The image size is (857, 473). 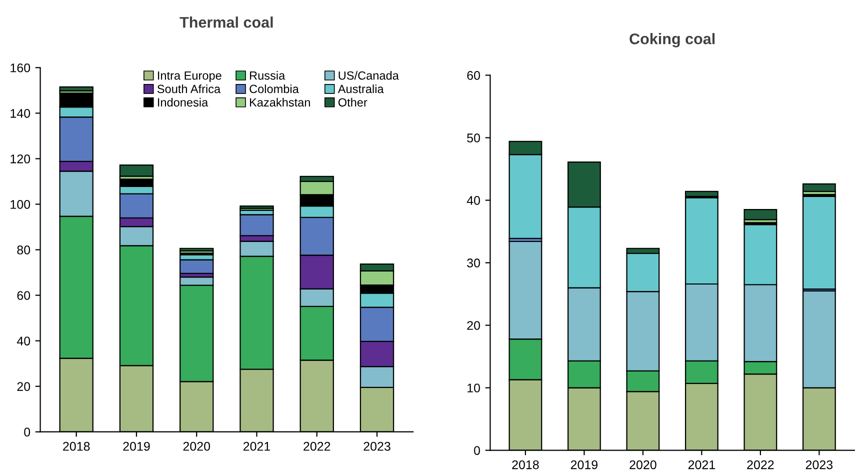 What do you see at coordinates (280, 102) in the screenshot?
I see `legend-label: Kazakhstan` at bounding box center [280, 102].